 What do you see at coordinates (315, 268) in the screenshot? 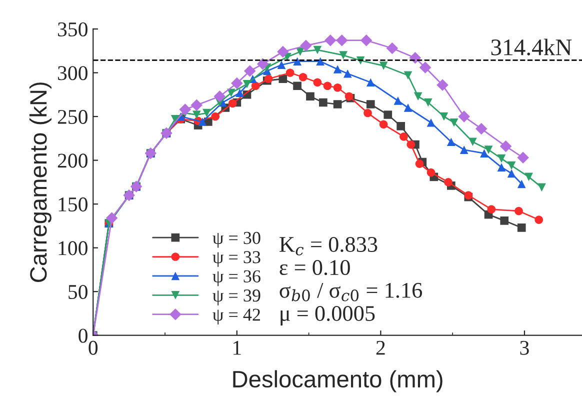
I see `annotation: ε = 0.10` at bounding box center [315, 268].